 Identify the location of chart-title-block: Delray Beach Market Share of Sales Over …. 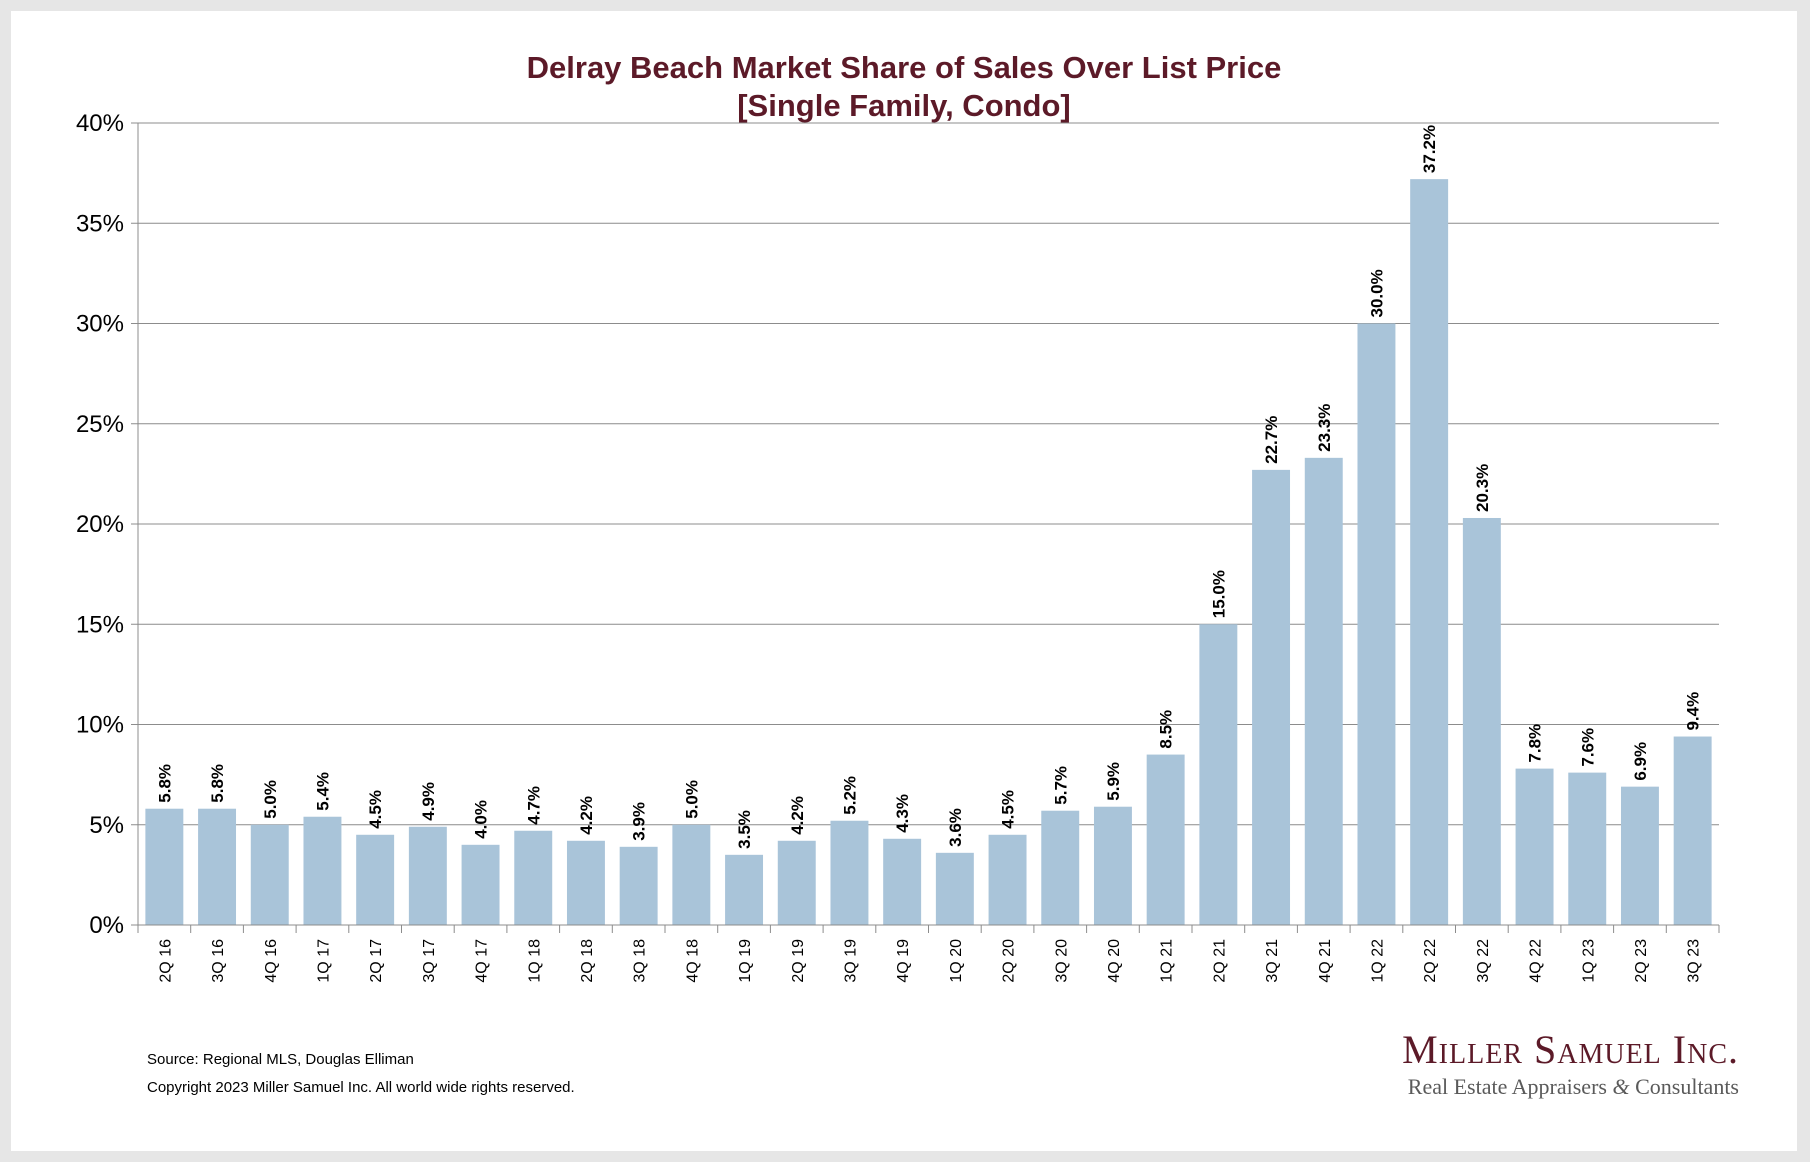
(904, 87).